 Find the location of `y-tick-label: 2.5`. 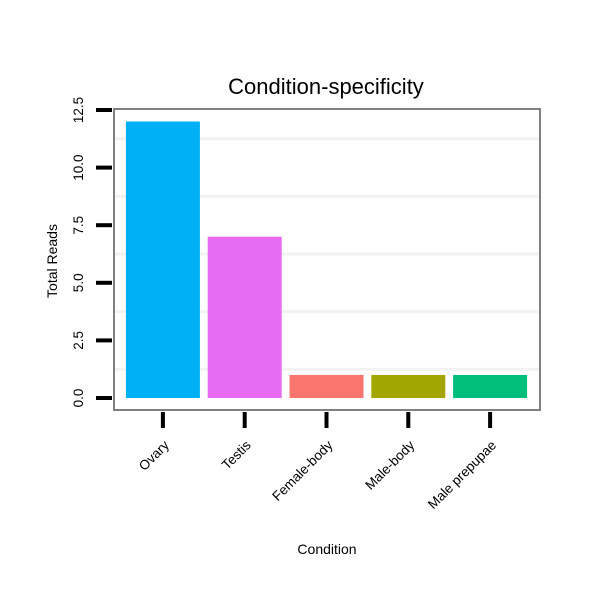

y-tick-label: 2.5 is located at coordinates (78, 340).